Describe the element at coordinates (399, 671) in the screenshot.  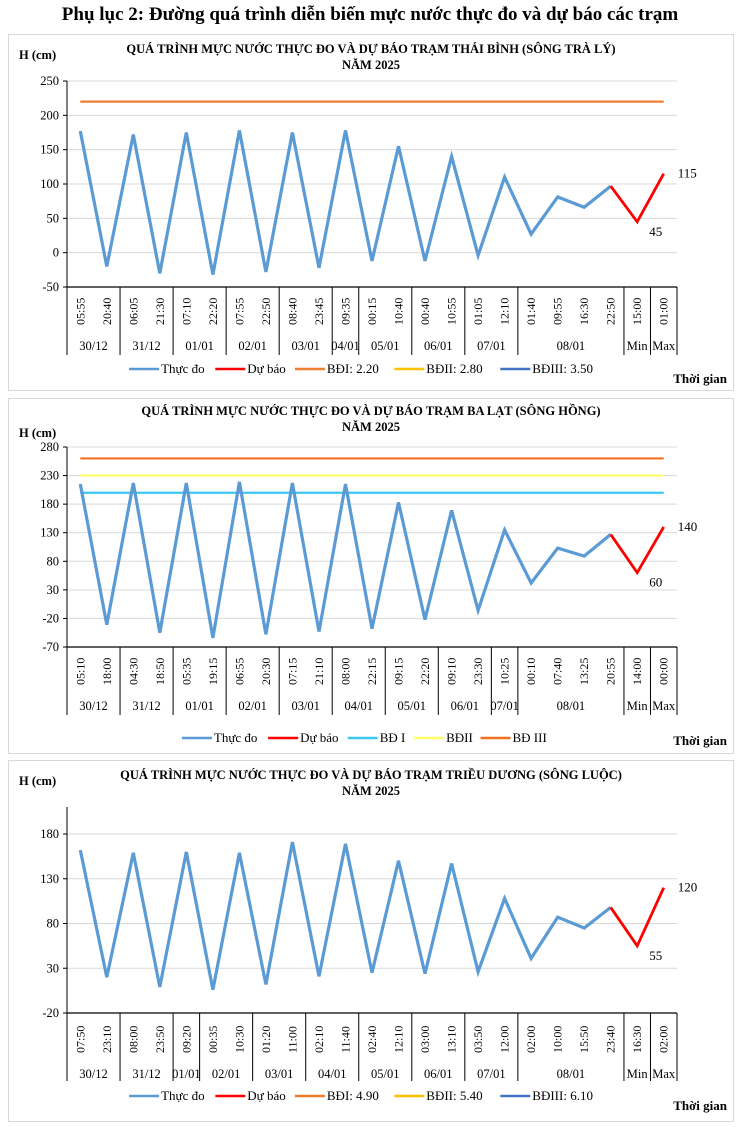
I see `x-tick-label: 09:15` at that location.